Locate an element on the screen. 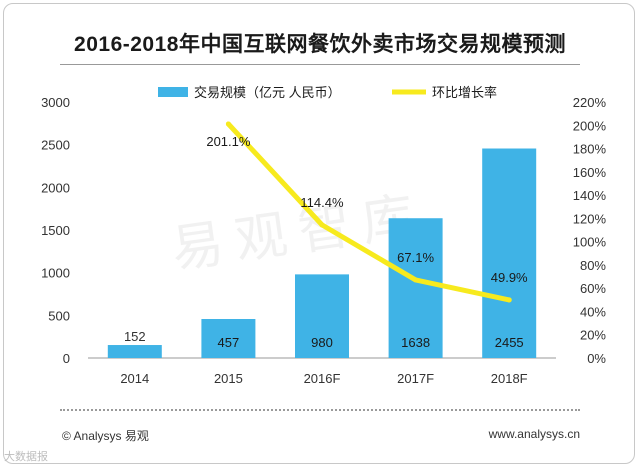  x-axis-tick-label: 2014 is located at coordinates (134, 378).